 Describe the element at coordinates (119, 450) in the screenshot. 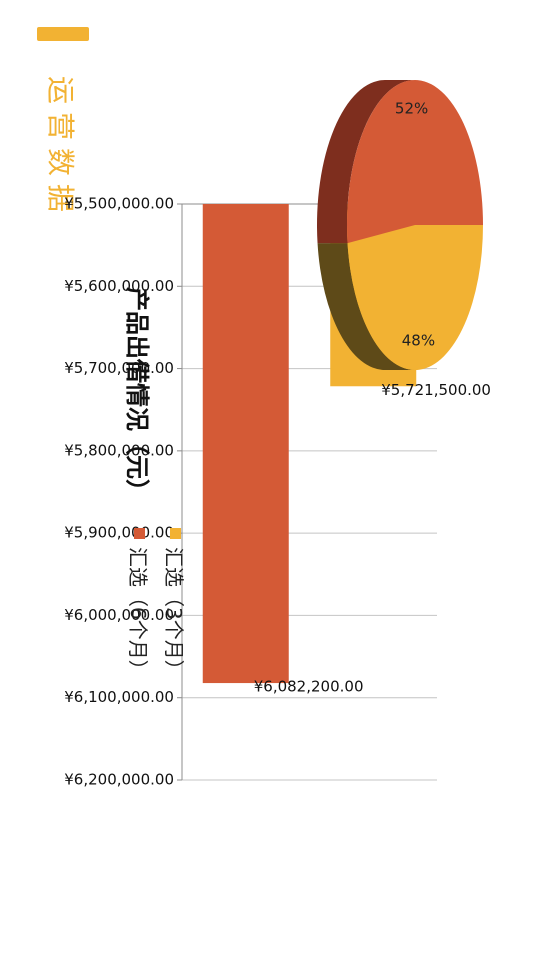

I see `bar-tick-label: ¥5,800,000.00` at that location.